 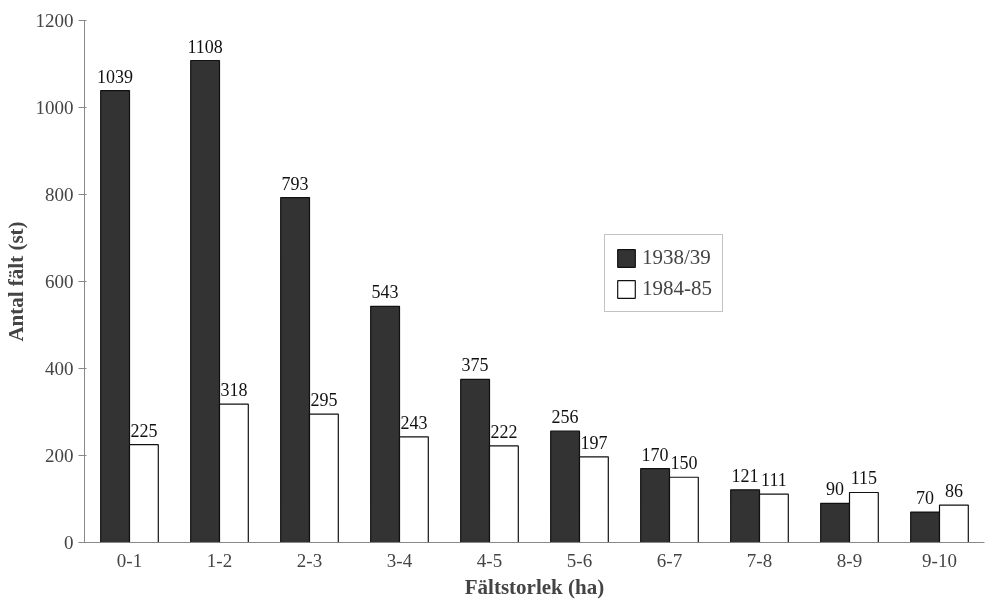 I want to click on data-label: 86, so click(x=953, y=491).